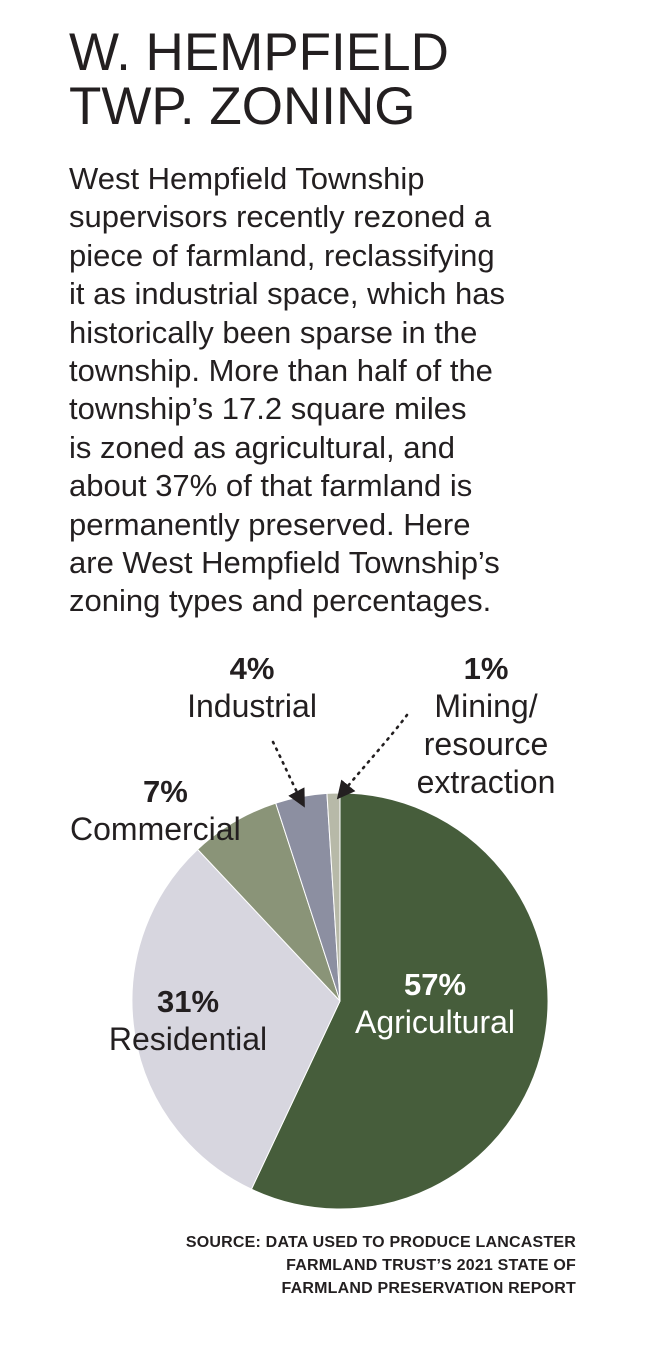 This screenshot has height=1350, width=650. Describe the element at coordinates (252, 706) in the screenshot. I see `industrial-name-label: Industrial` at that location.